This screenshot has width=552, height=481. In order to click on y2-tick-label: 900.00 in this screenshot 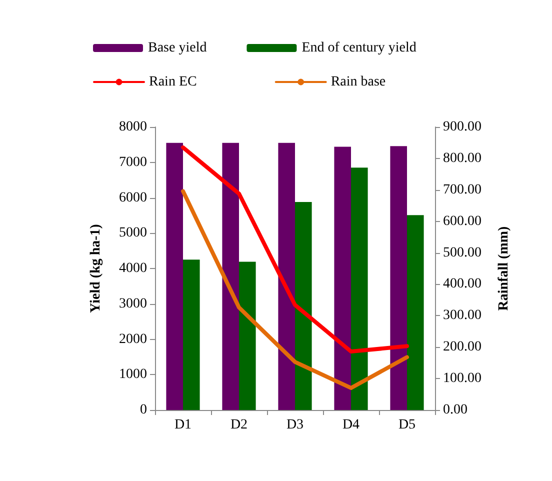, I will do `click(462, 127)`.